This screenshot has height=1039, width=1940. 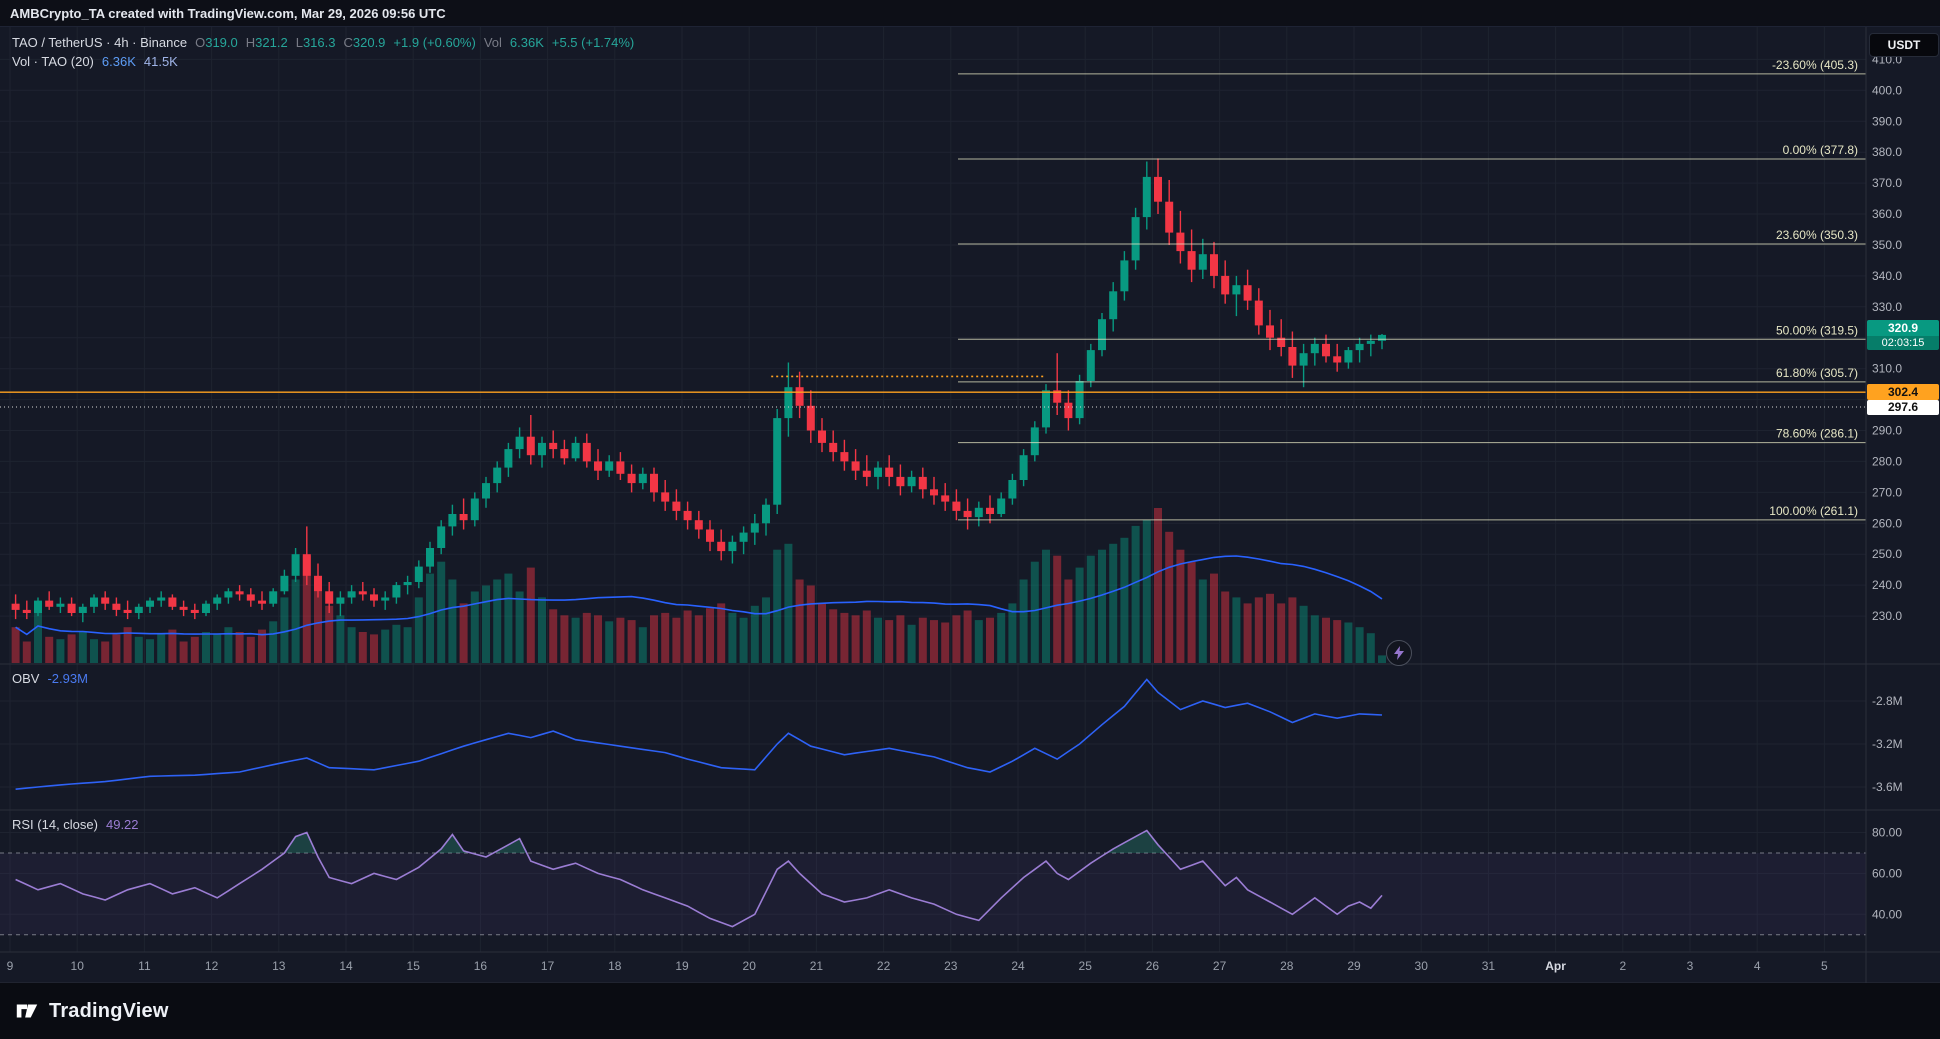 I want to click on time-tick-label: Apr, so click(x=1555, y=966).